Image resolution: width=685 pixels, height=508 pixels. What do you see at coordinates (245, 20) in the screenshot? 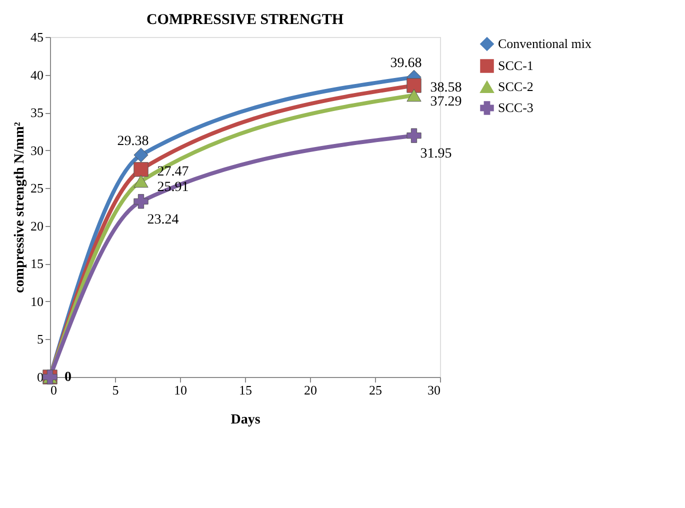
I see `chart-title: COMPRESSIVE STRENGTH` at bounding box center [245, 20].